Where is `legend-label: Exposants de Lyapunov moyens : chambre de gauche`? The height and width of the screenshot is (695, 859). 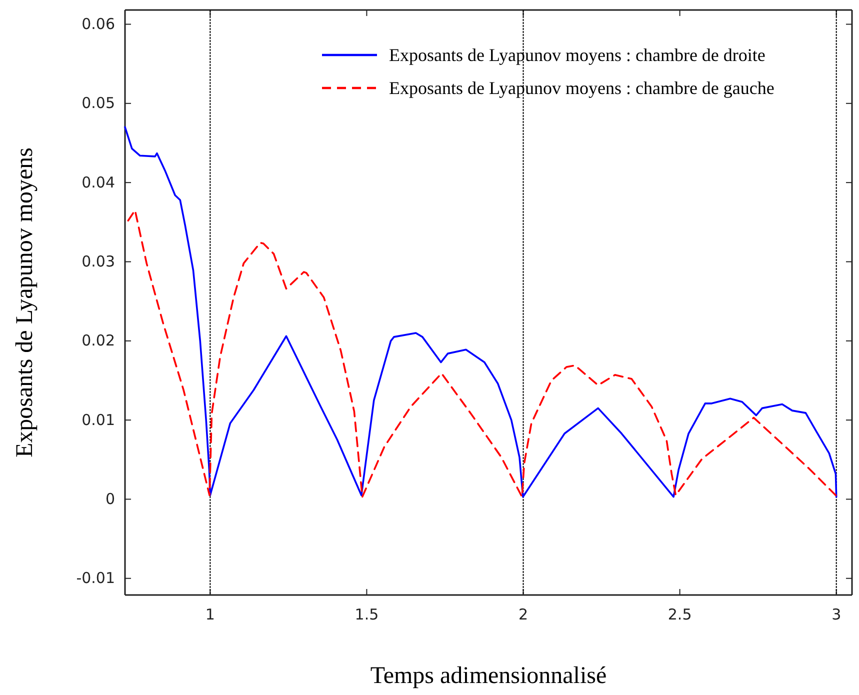
legend-label: Exposants de Lyapunov moyens : chambre de gauche is located at coordinates (581, 88).